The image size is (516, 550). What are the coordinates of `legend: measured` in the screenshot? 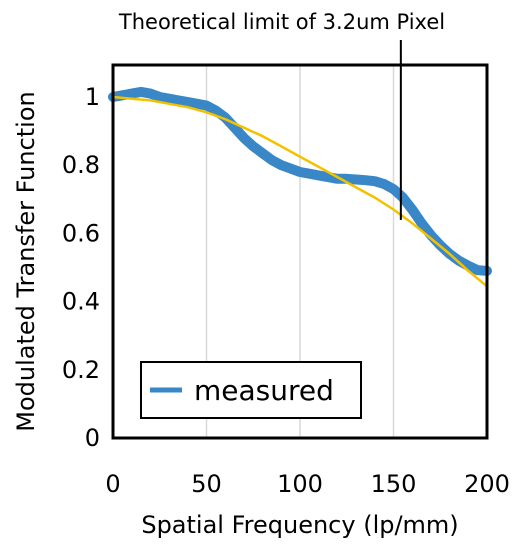 It's located at (251, 390).